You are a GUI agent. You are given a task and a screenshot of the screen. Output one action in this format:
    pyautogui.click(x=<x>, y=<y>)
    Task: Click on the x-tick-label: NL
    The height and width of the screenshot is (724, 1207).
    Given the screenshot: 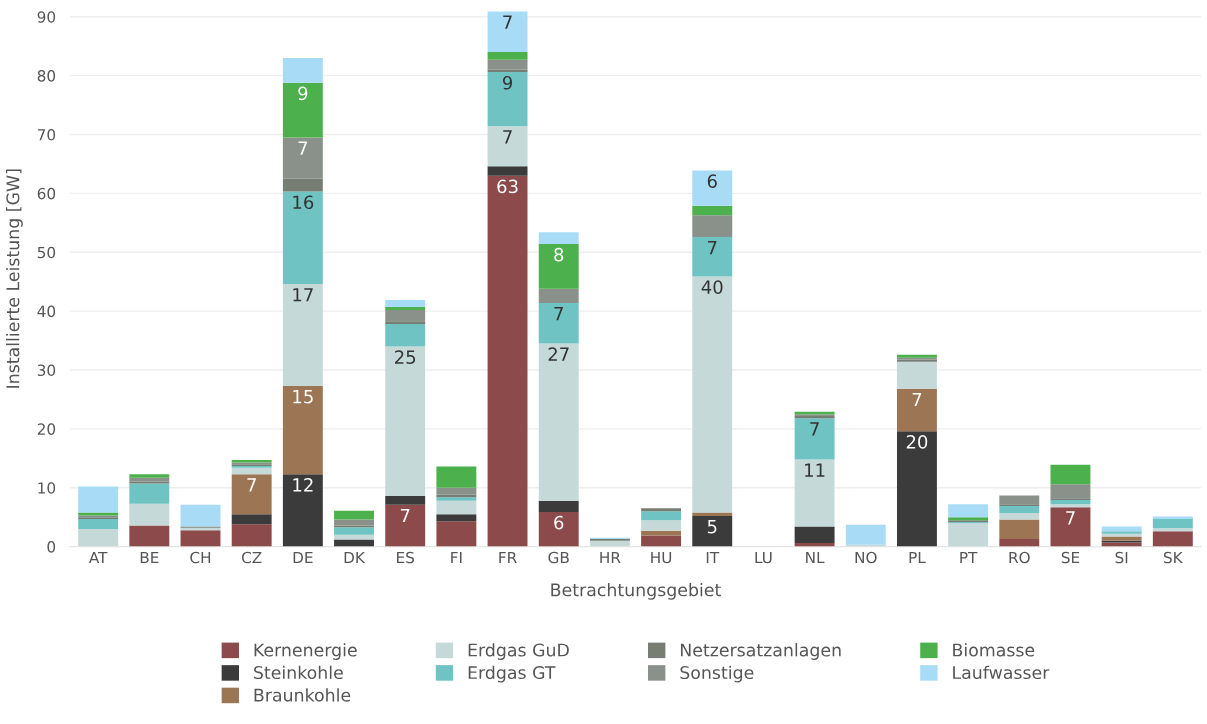 What is the action you would take?
    pyautogui.click(x=815, y=557)
    